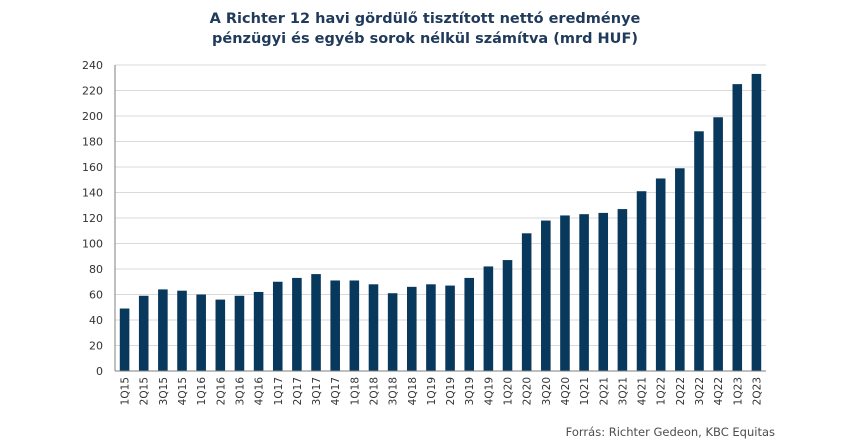  I want to click on x-tick-label: 4Q16, so click(260, 391).